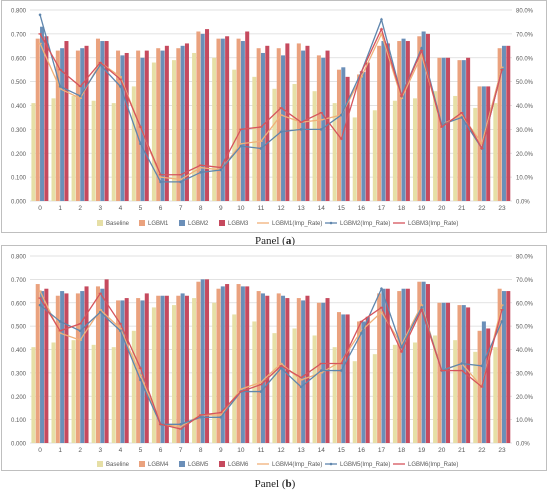 This screenshot has width=550, height=495. What do you see at coordinates (80, 450) in the screenshot?
I see `x-tick-label: 2` at bounding box center [80, 450].